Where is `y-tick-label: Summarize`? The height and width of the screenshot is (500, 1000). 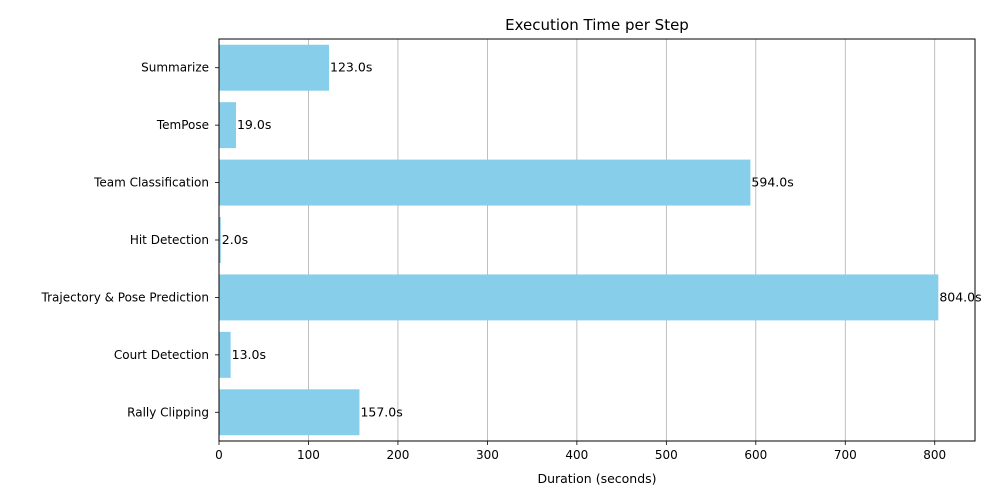
y-tick-label: Summarize is located at coordinates (175, 68).